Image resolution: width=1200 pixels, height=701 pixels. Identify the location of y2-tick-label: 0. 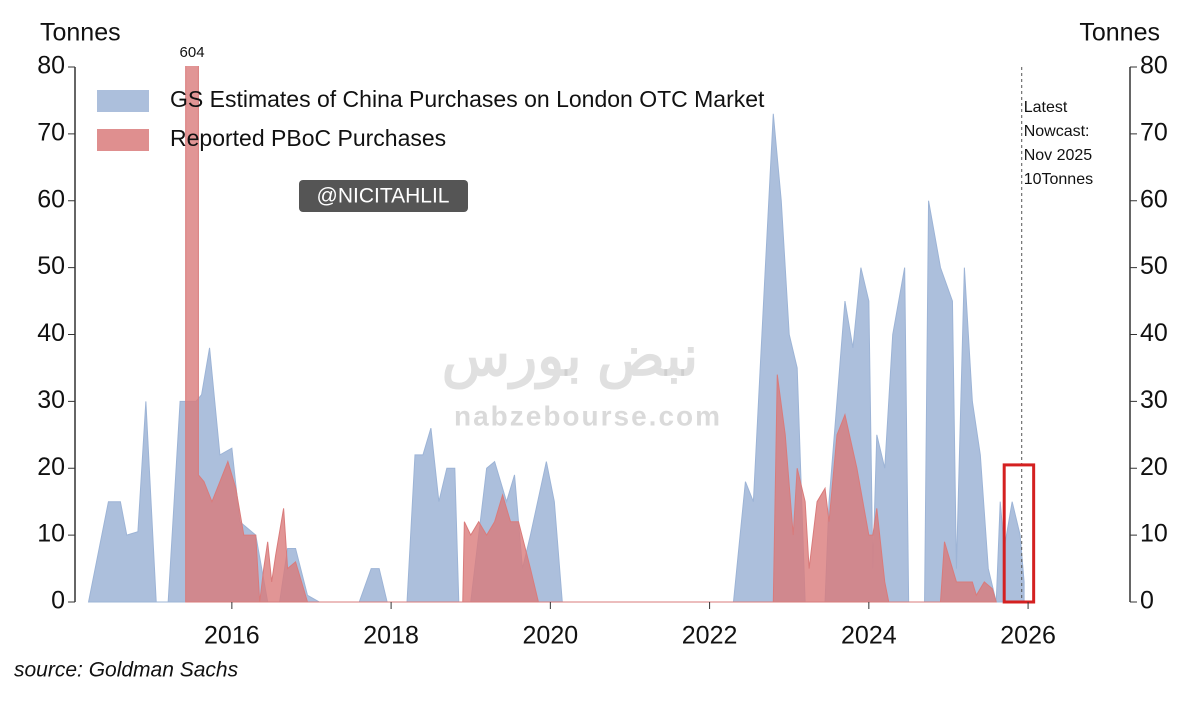
(1147, 601).